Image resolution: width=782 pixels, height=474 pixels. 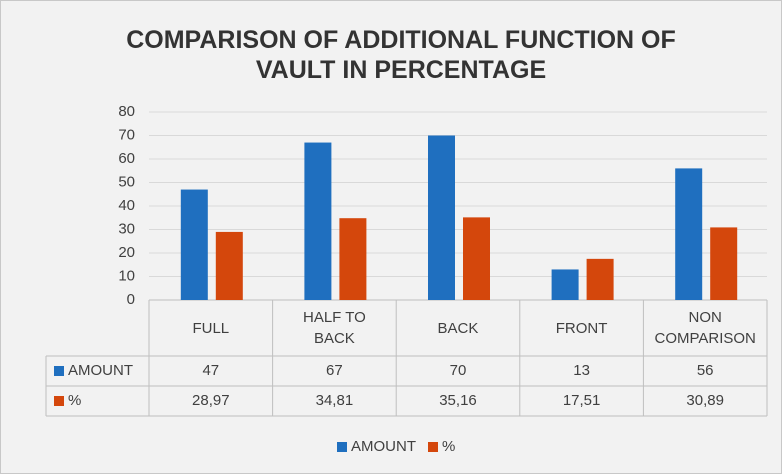 What do you see at coordinates (334, 370) in the screenshot?
I see `table-value: 67` at bounding box center [334, 370].